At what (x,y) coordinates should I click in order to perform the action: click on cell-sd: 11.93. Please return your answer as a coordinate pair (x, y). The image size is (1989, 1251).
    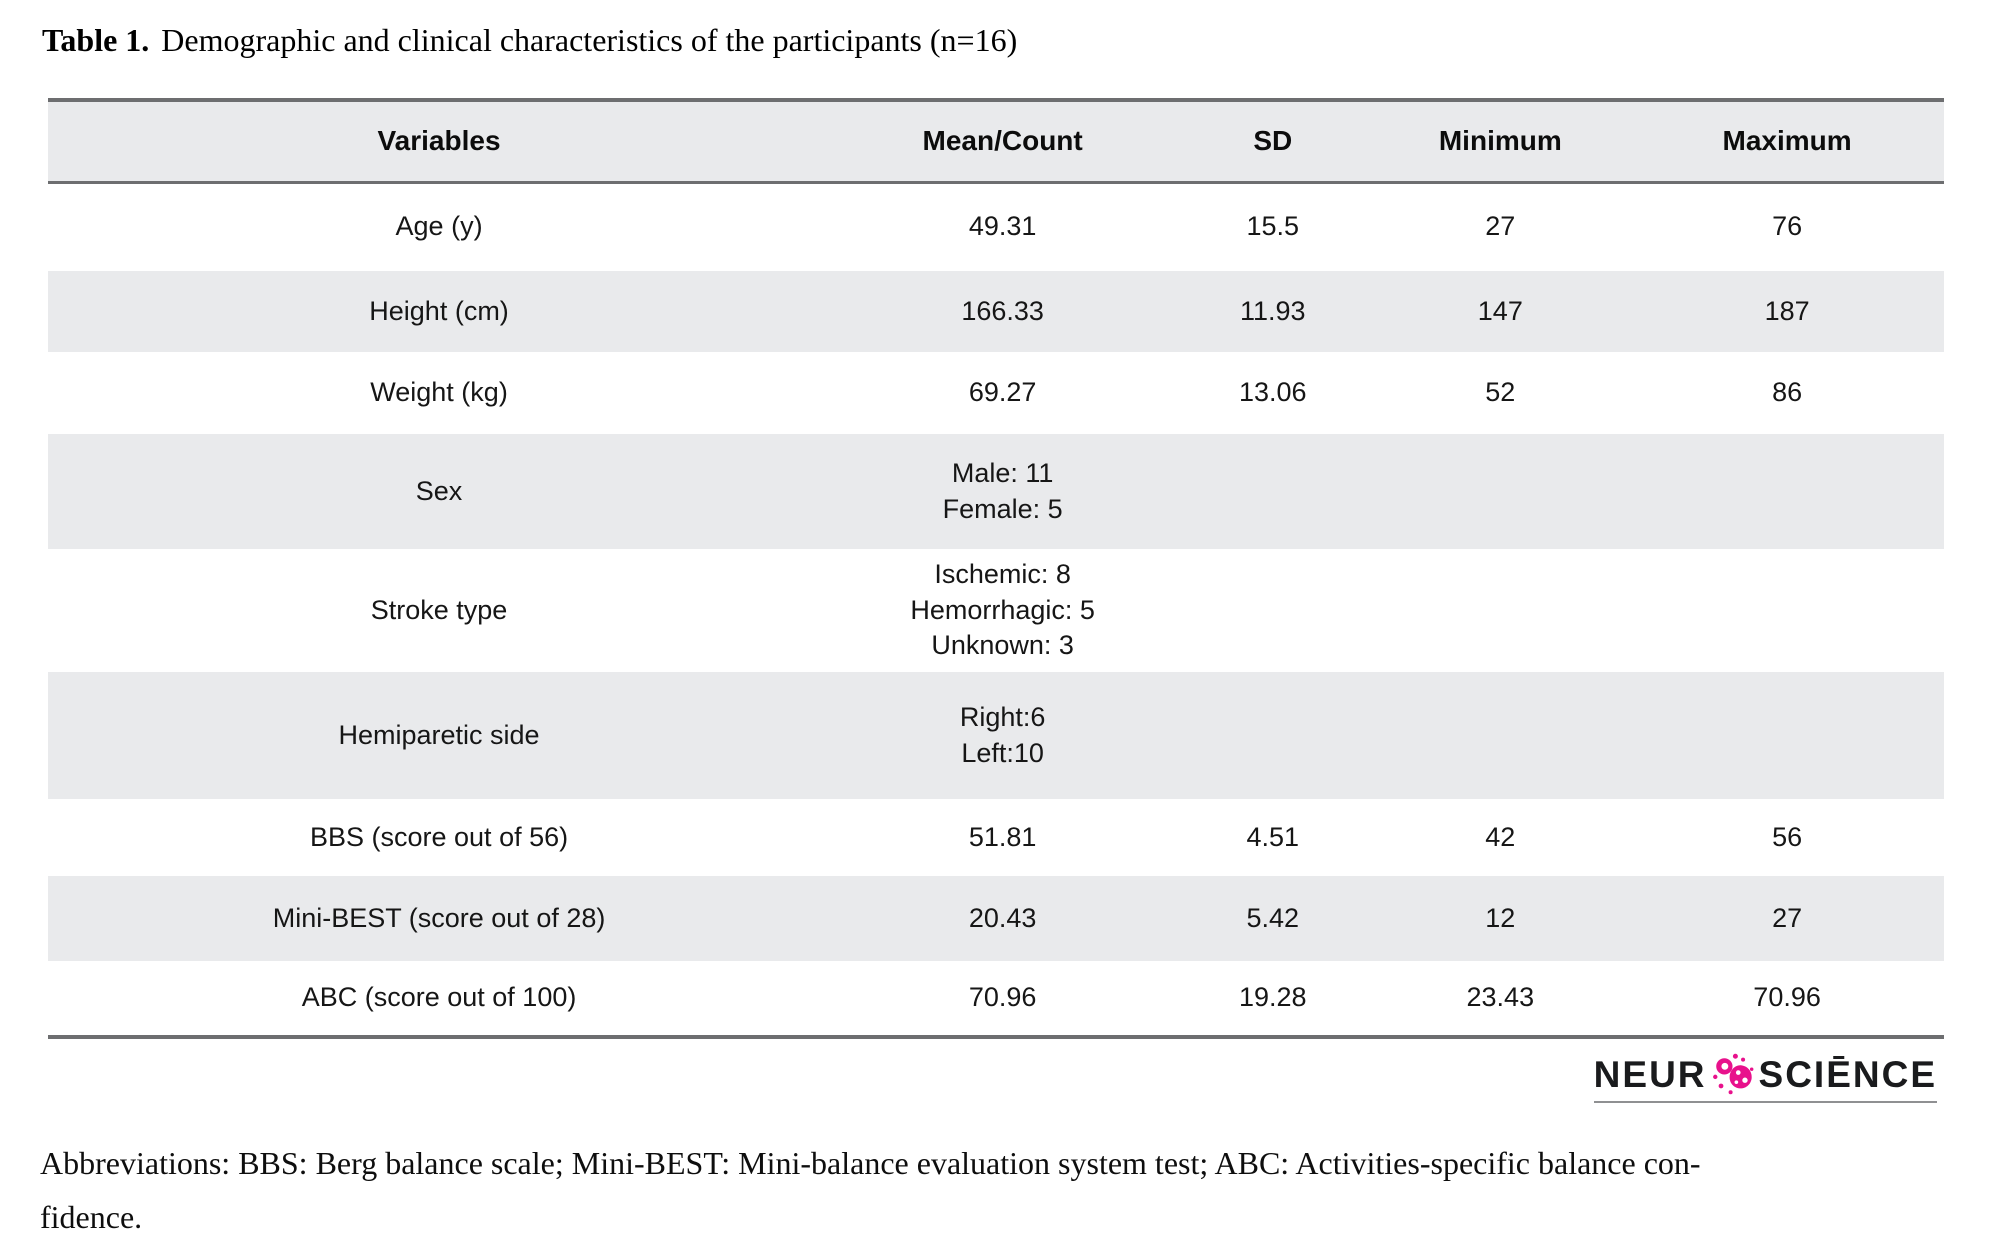
    Looking at the image, I should click on (1273, 310).